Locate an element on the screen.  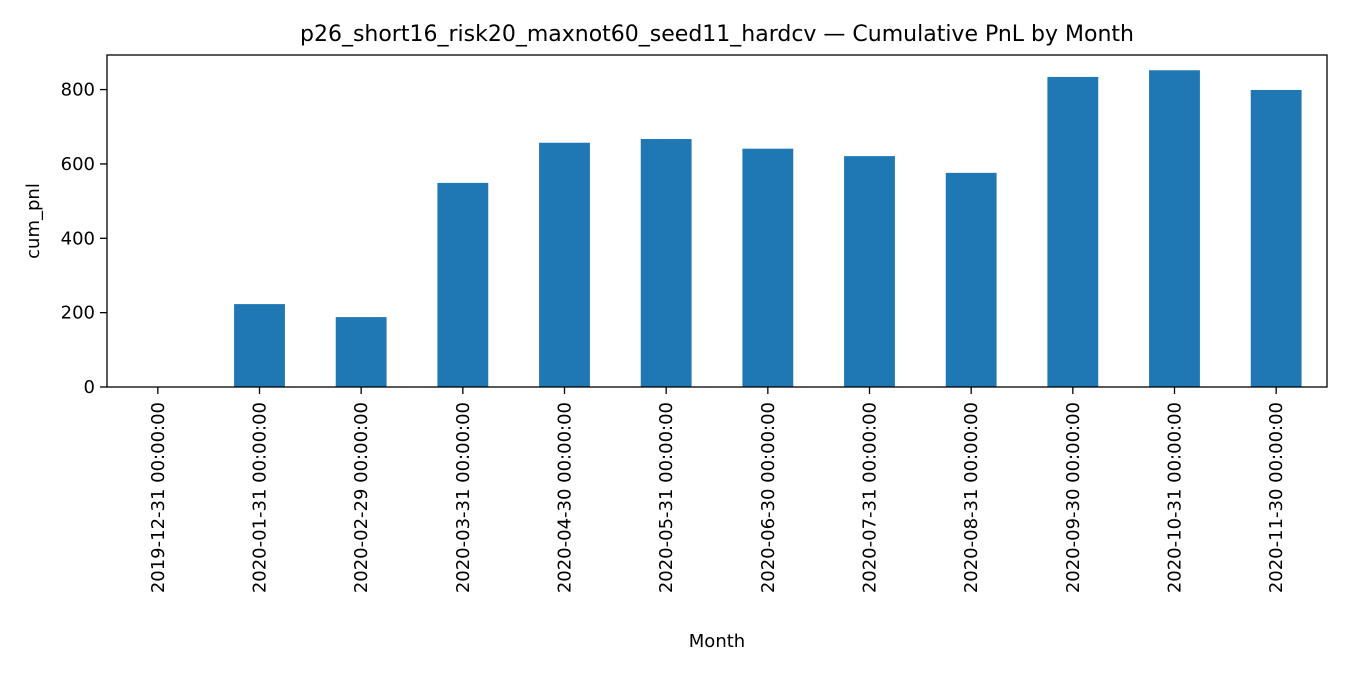
x-tick-label: 2020-09-30 00:00:00 is located at coordinates (1073, 497).